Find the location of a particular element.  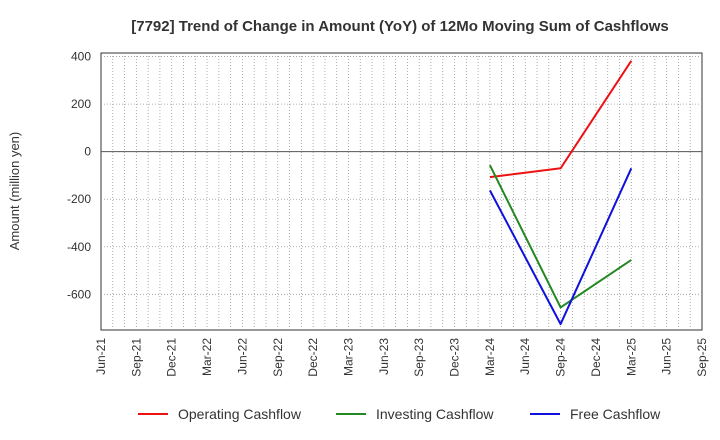

x-tick-label: Mar-22 is located at coordinates (207, 357).